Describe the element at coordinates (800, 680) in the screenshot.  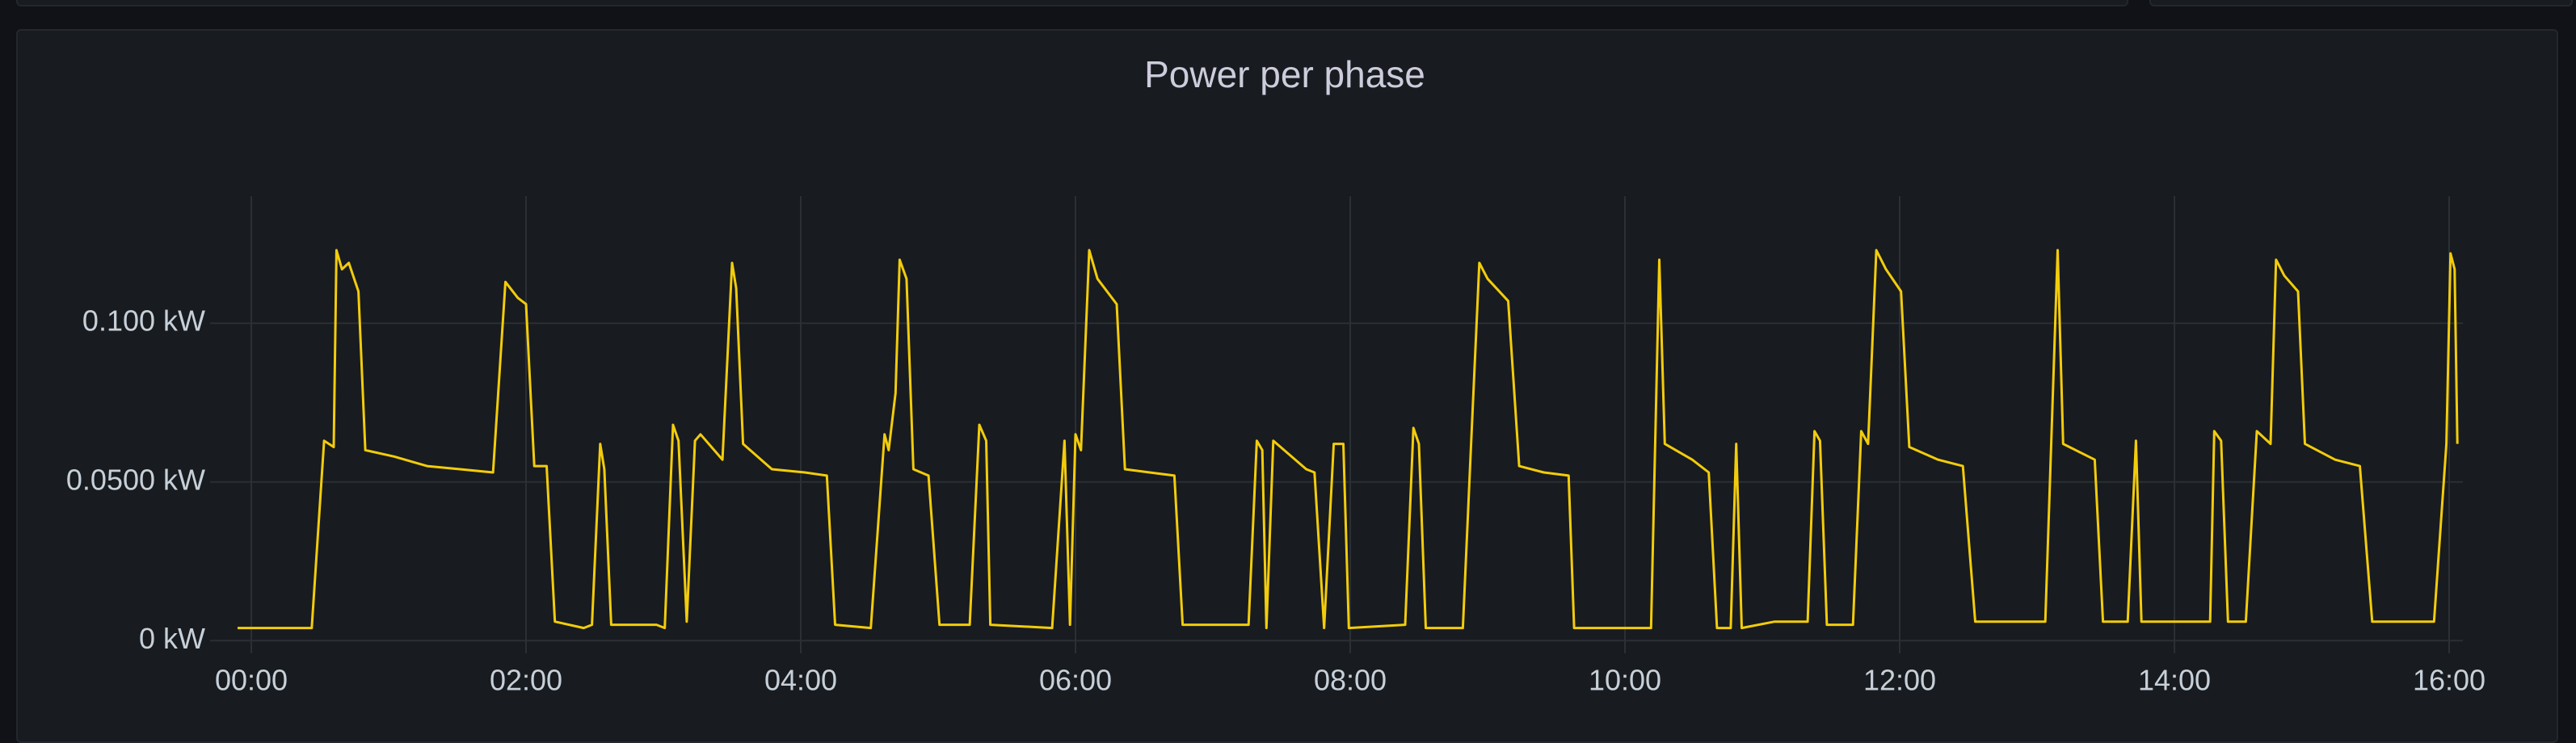
I see `x-tick-label: 04:00` at that location.